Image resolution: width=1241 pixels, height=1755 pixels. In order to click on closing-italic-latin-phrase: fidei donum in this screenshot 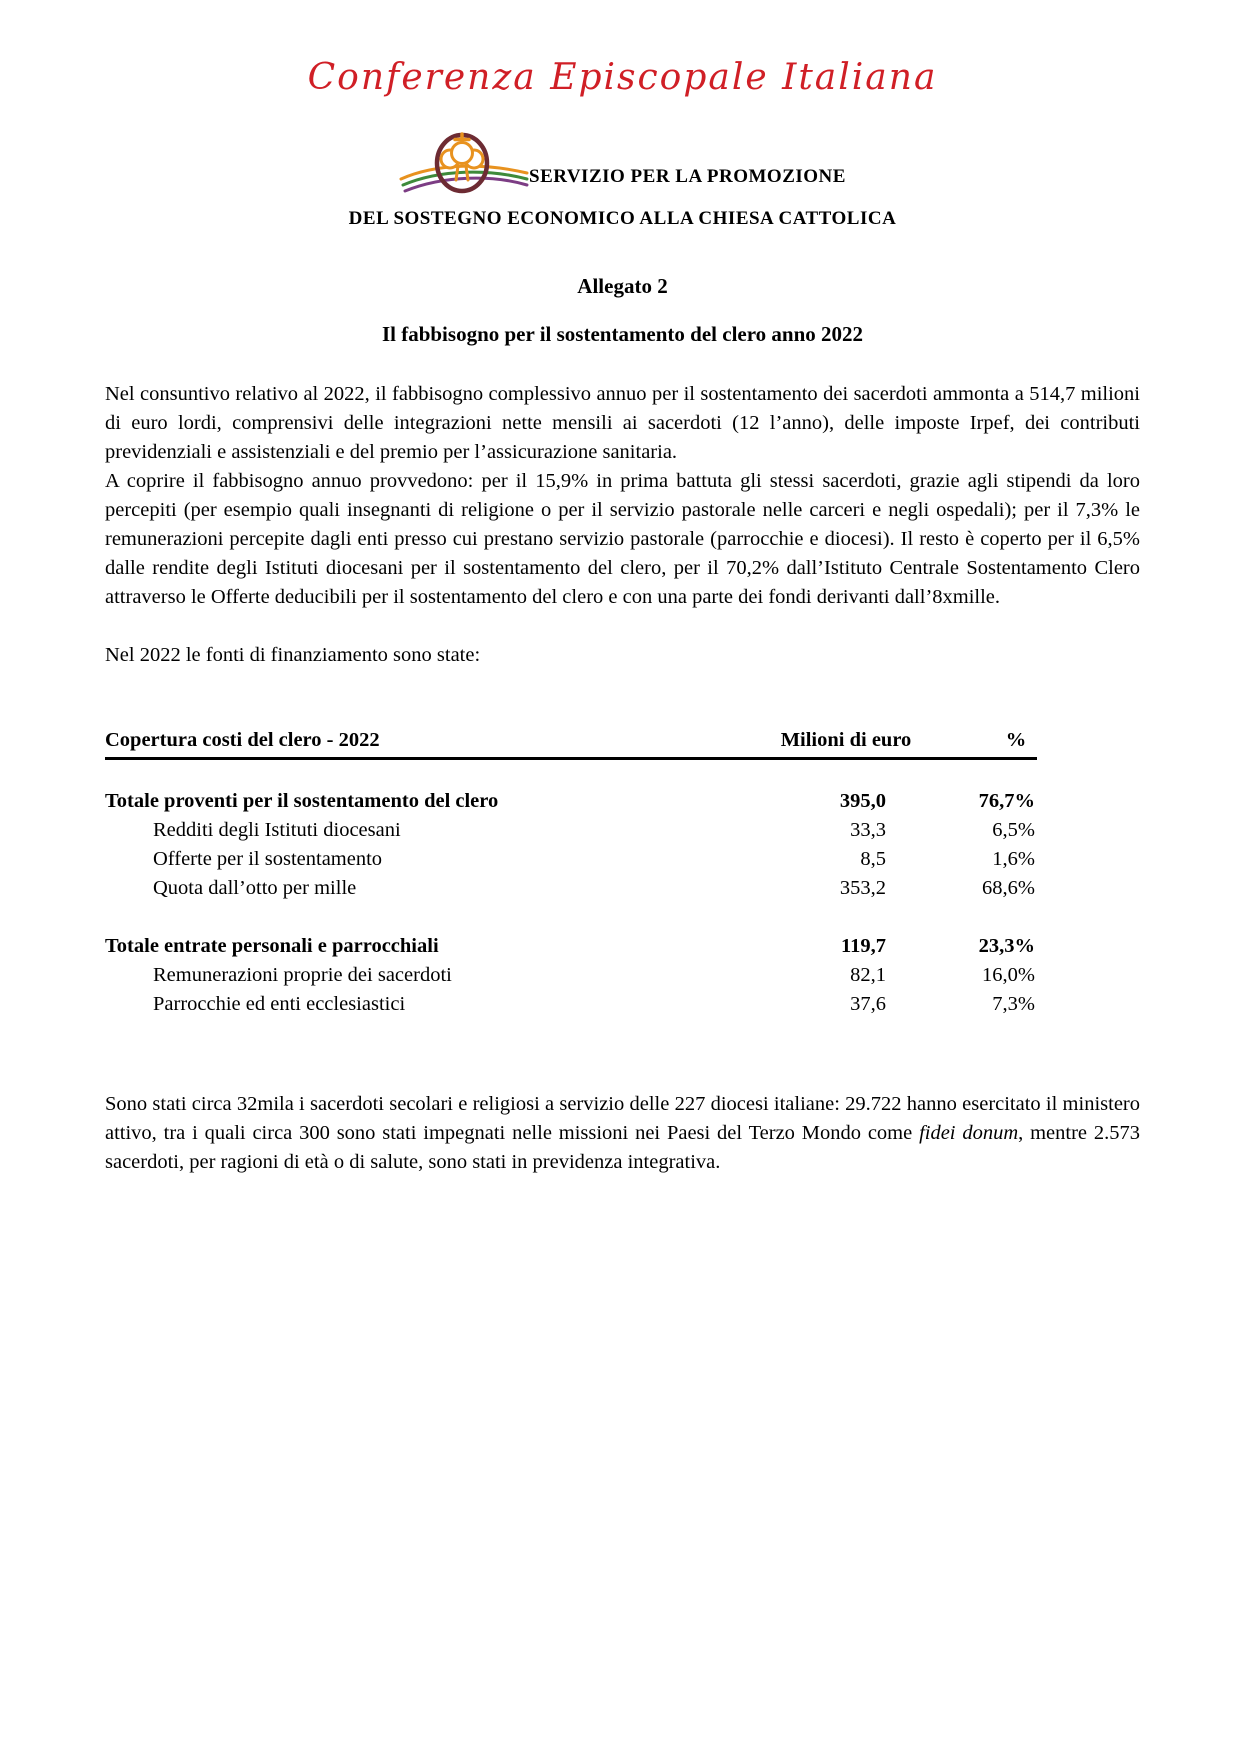, I will do `click(969, 1133)`.